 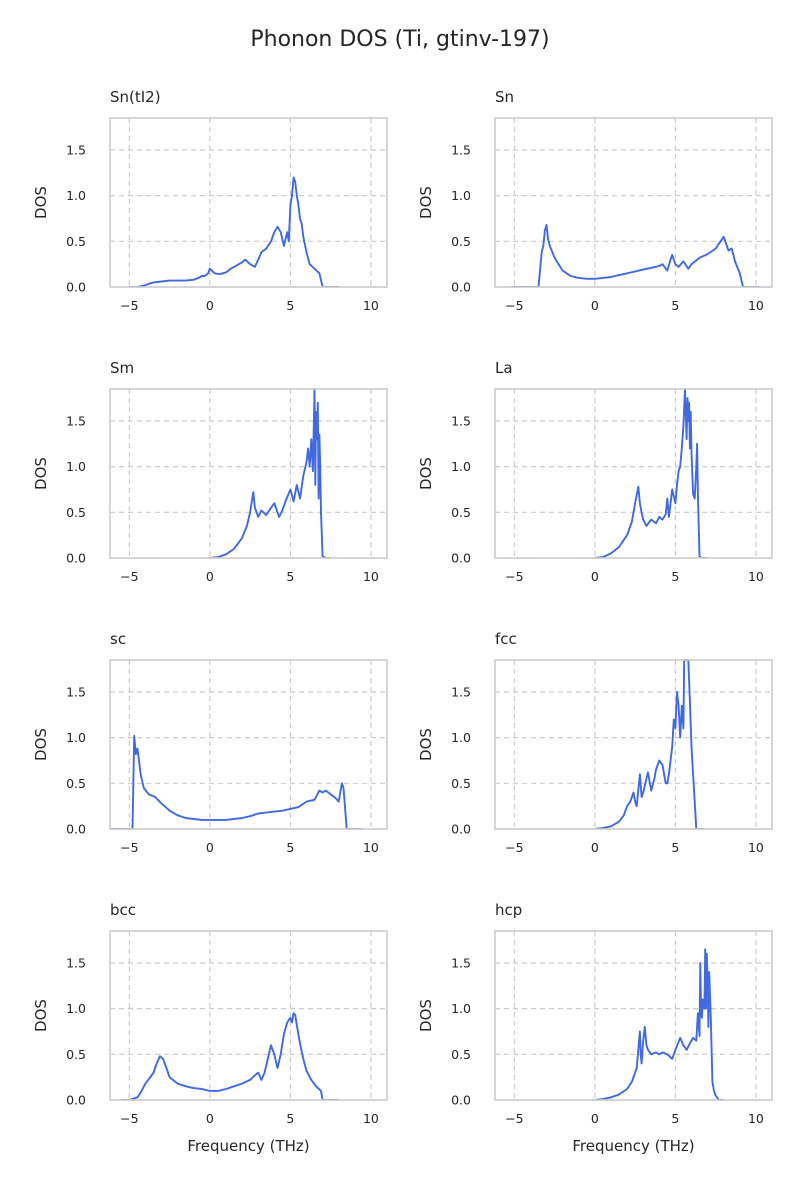 What do you see at coordinates (508, 910) in the screenshot?
I see `subplot-title: hcp` at bounding box center [508, 910].